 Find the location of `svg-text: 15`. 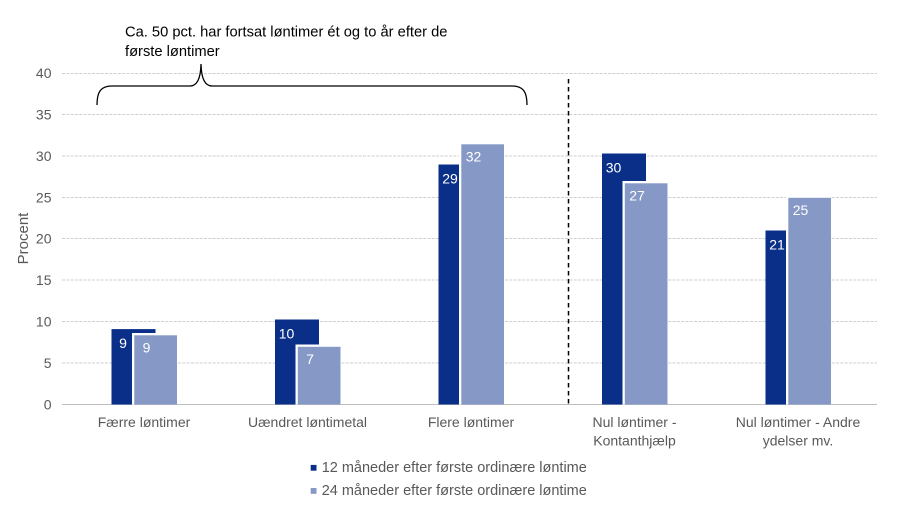

svg-text: 15 is located at coordinates (44, 280).